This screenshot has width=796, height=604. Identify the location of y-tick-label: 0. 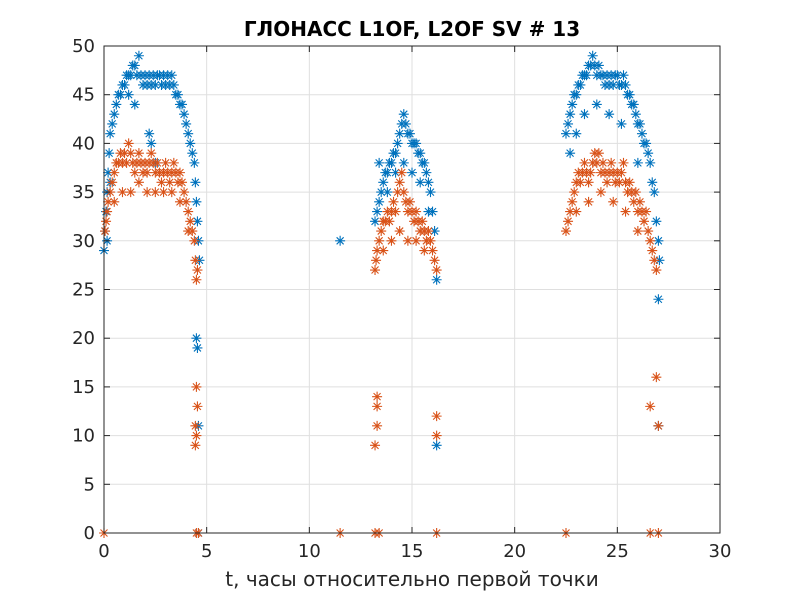
(89, 533).